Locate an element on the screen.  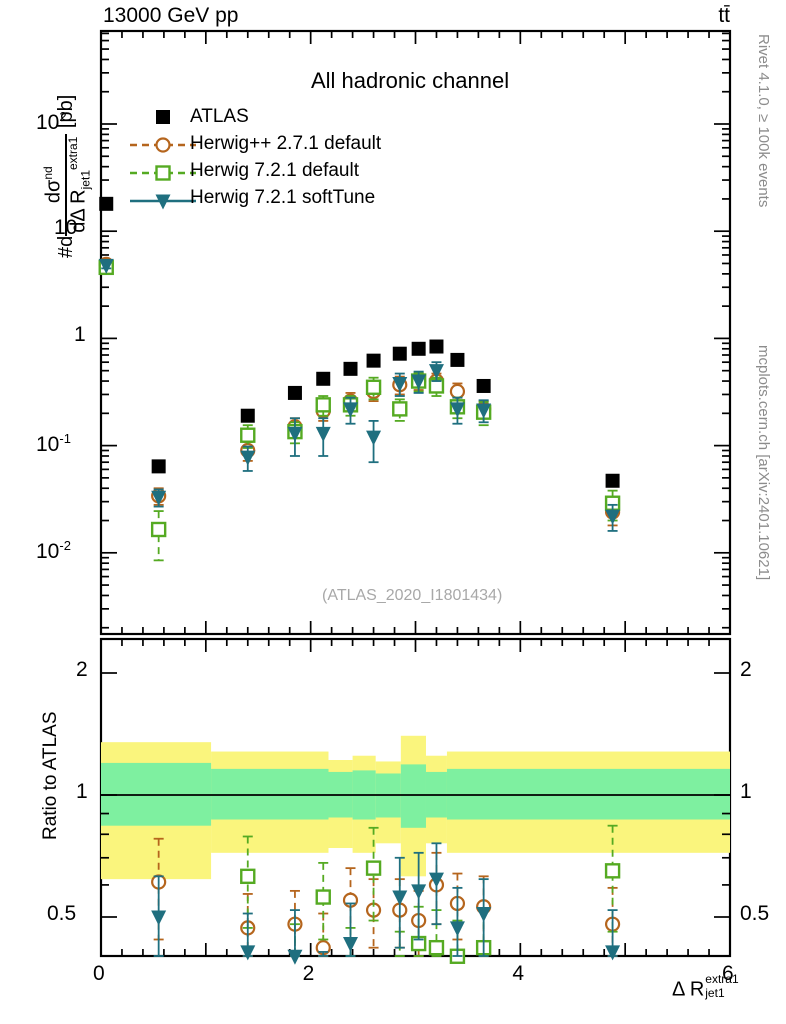
legend-item-herwigpp271: Herwig++ 2.7.1 default is located at coordinates (286, 143).